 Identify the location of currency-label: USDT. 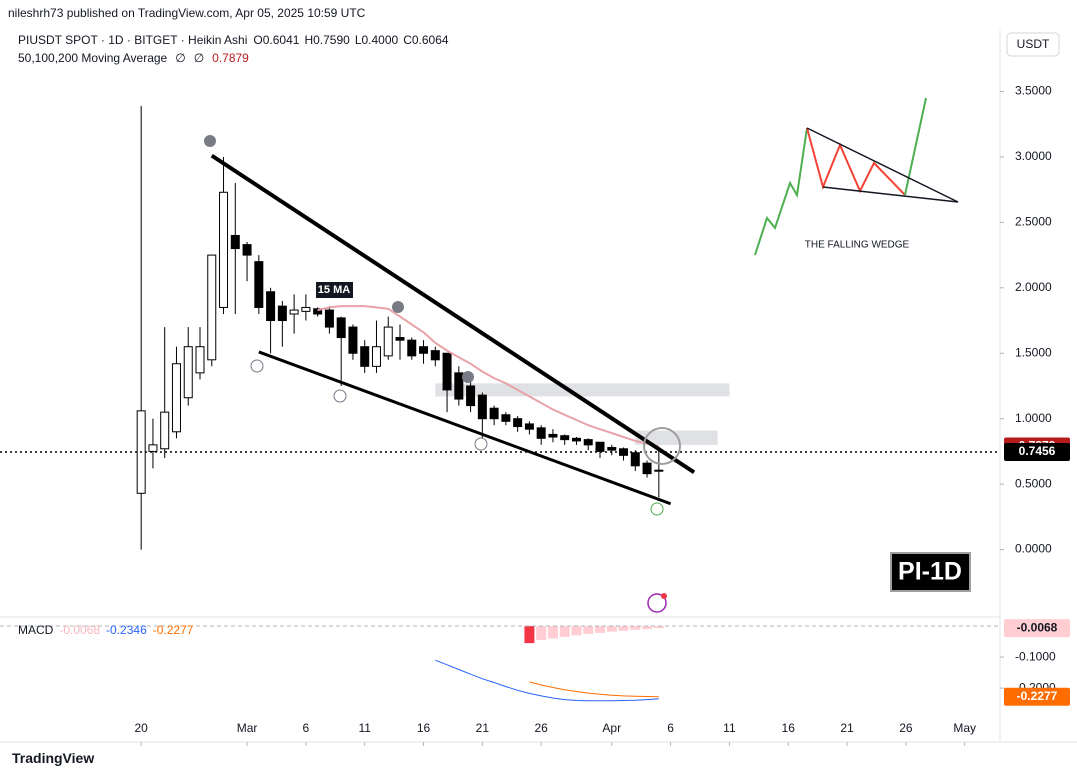
(1033, 44).